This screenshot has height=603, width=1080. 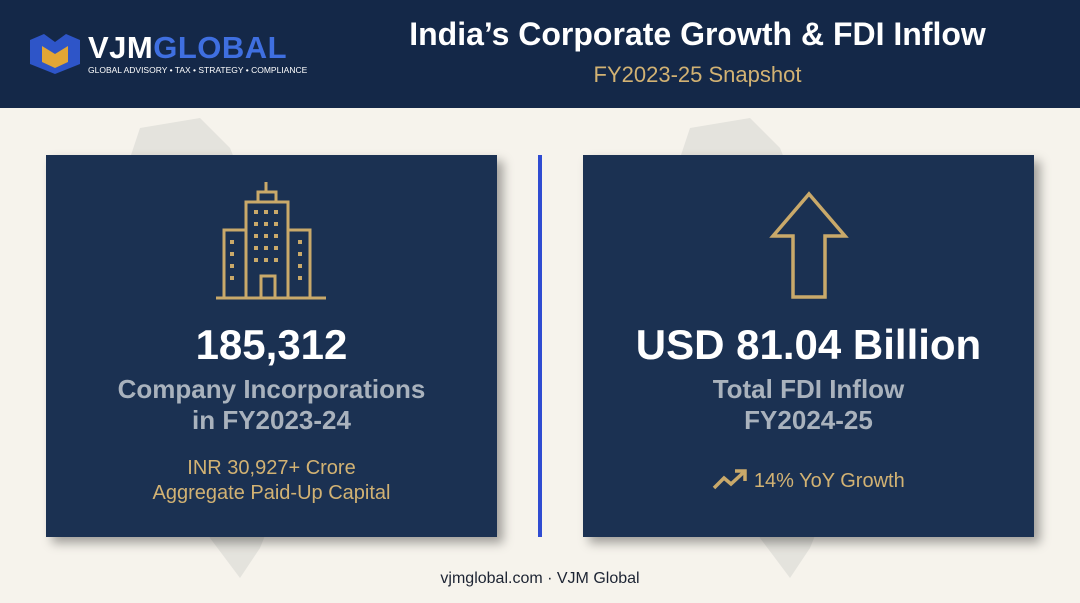 I want to click on subtitle: FY2023-25 Snapshot, so click(x=697, y=74).